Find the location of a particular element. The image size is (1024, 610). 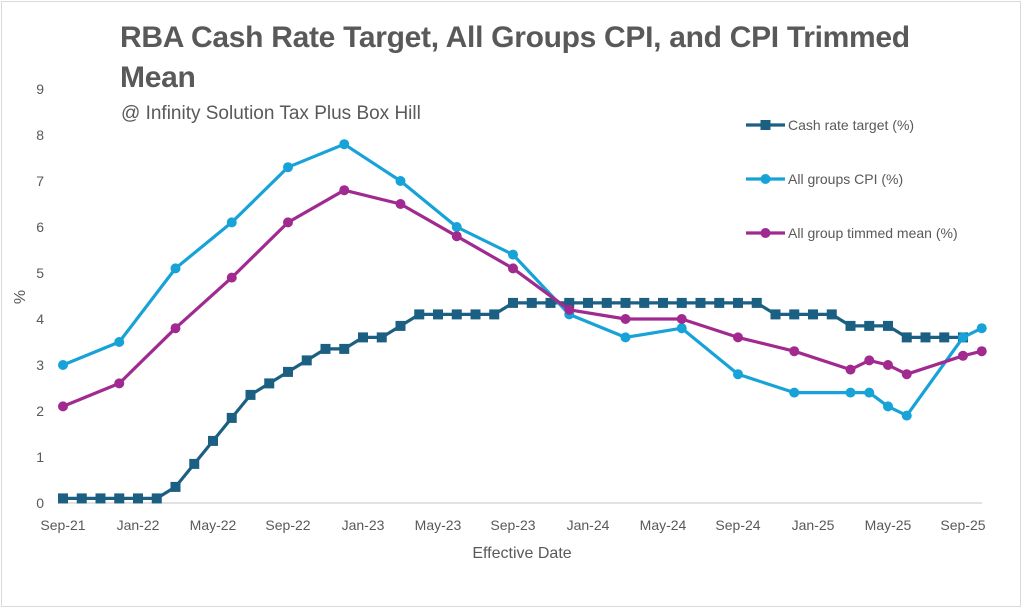

legend-item: All groups CPI (%) is located at coordinates (824, 179).